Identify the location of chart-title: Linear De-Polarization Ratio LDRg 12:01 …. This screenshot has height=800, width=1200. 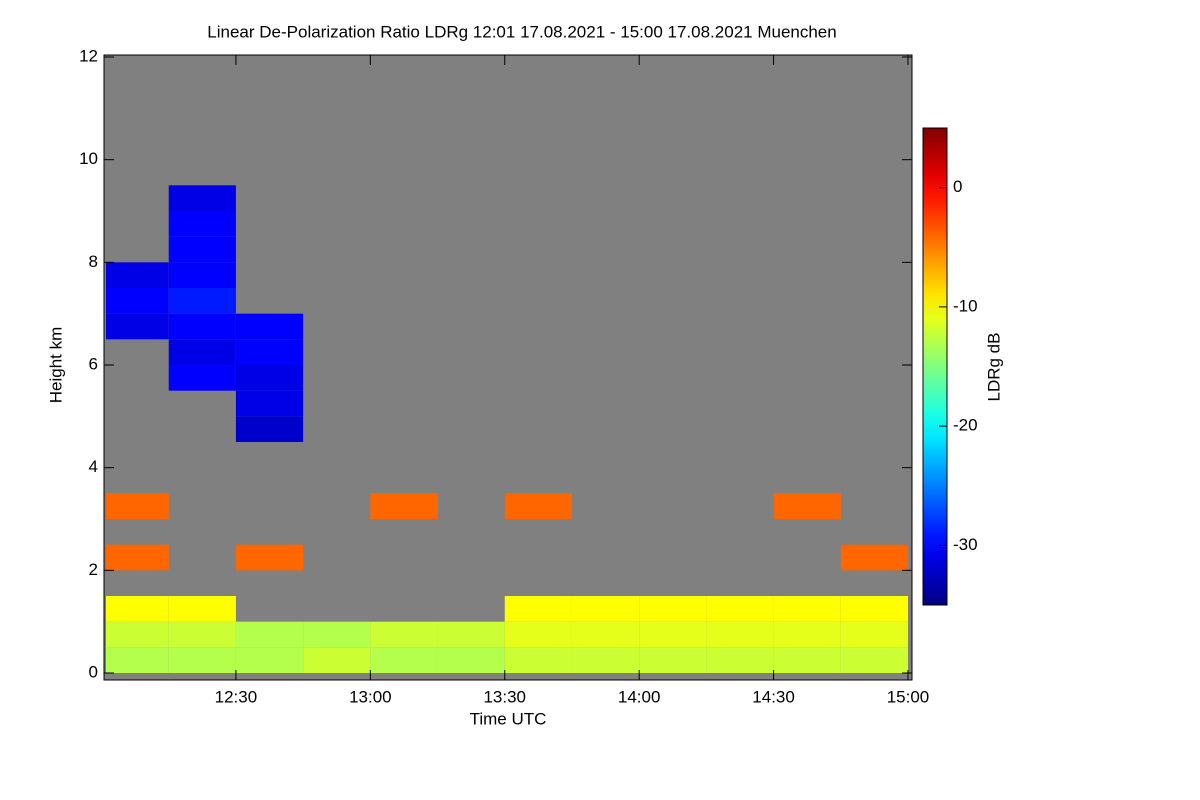
(521, 31).